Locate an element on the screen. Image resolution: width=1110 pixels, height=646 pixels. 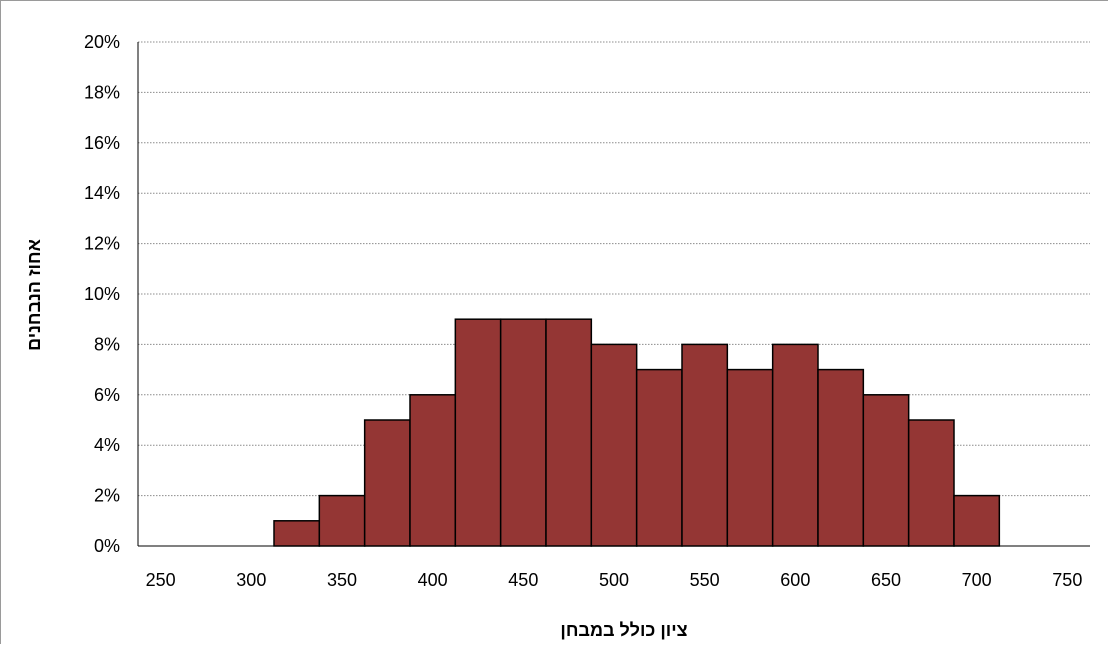
x-tick-label: 350 is located at coordinates (342, 580).